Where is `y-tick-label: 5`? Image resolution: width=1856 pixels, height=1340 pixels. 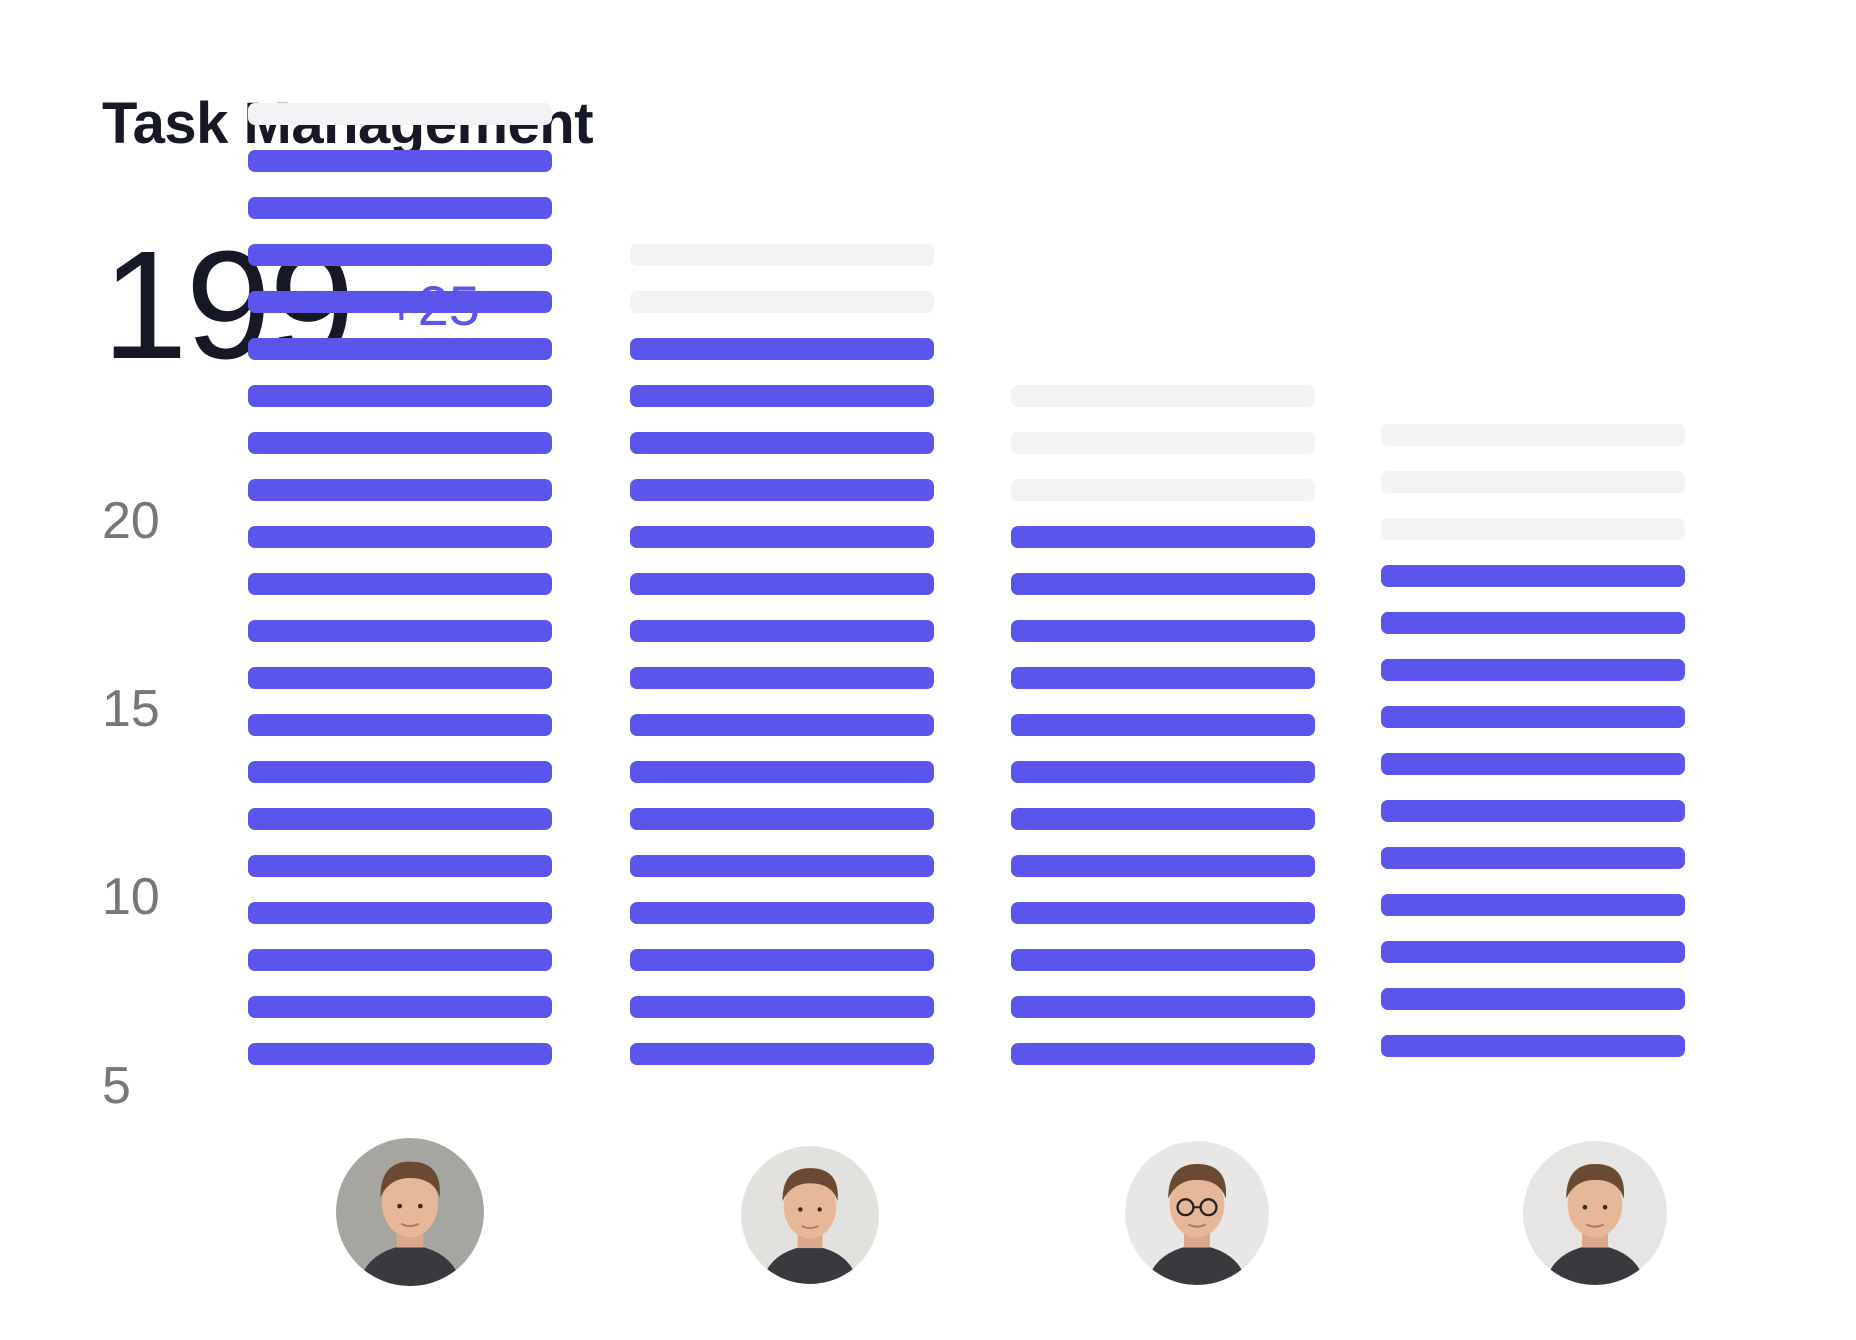 y-tick-label: 5 is located at coordinates (116, 1086).